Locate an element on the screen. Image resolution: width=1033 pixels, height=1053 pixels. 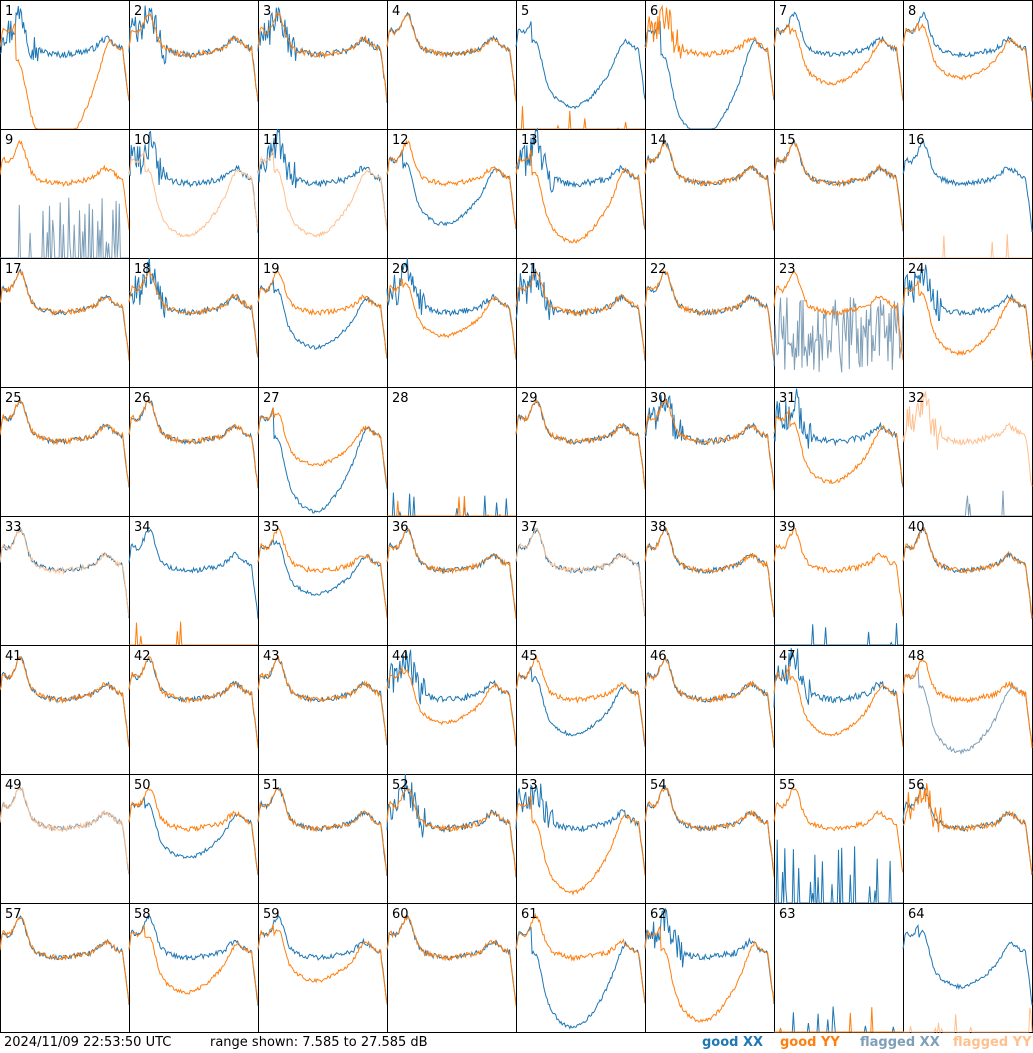
panel-label: 57 is located at coordinates (13, 914).